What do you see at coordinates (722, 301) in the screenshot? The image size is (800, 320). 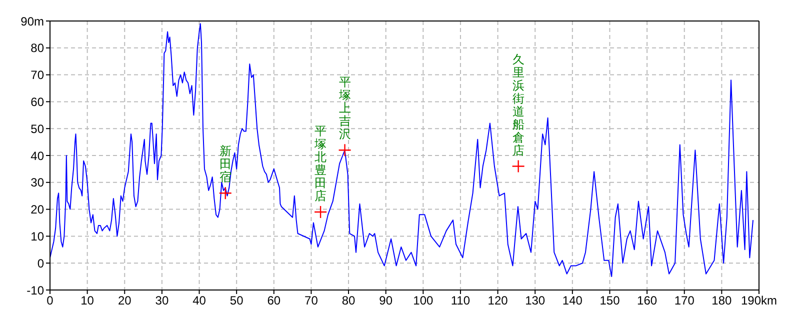 I see `x-tick-label: 180` at bounding box center [722, 301].